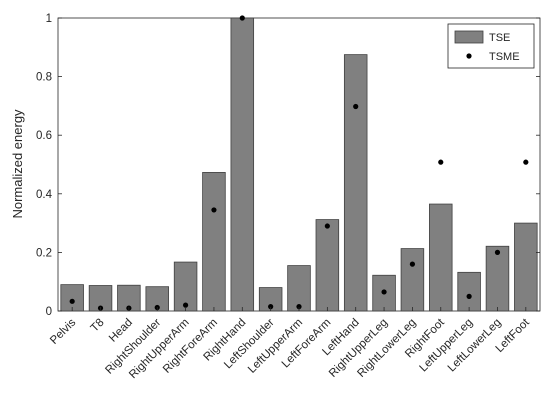 Image resolution: width=550 pixels, height=403 pixels. Describe the element at coordinates (412, 264) in the screenshot. I see `marker-tsme-rightlowerleg` at that location.